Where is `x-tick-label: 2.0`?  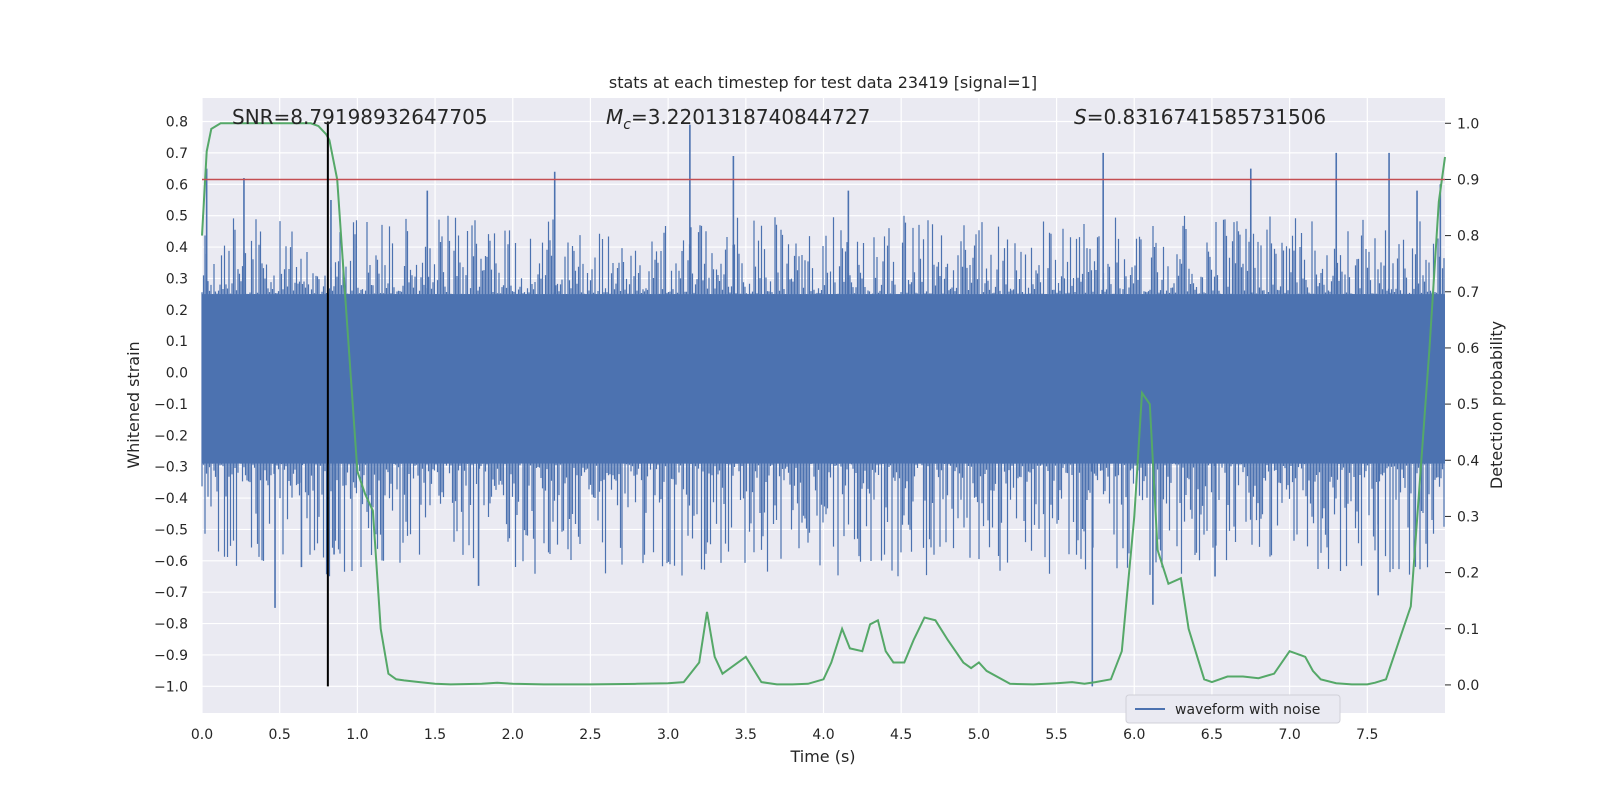
x-tick-label: 2.0 is located at coordinates (513, 735).